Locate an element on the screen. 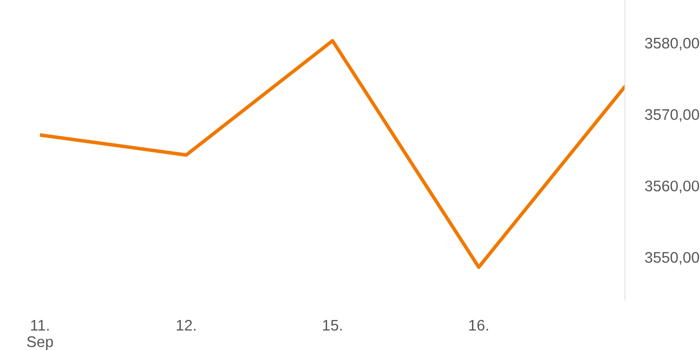 This screenshot has height=350, width=700. x-tick-label: 11. Sep is located at coordinates (40, 335).